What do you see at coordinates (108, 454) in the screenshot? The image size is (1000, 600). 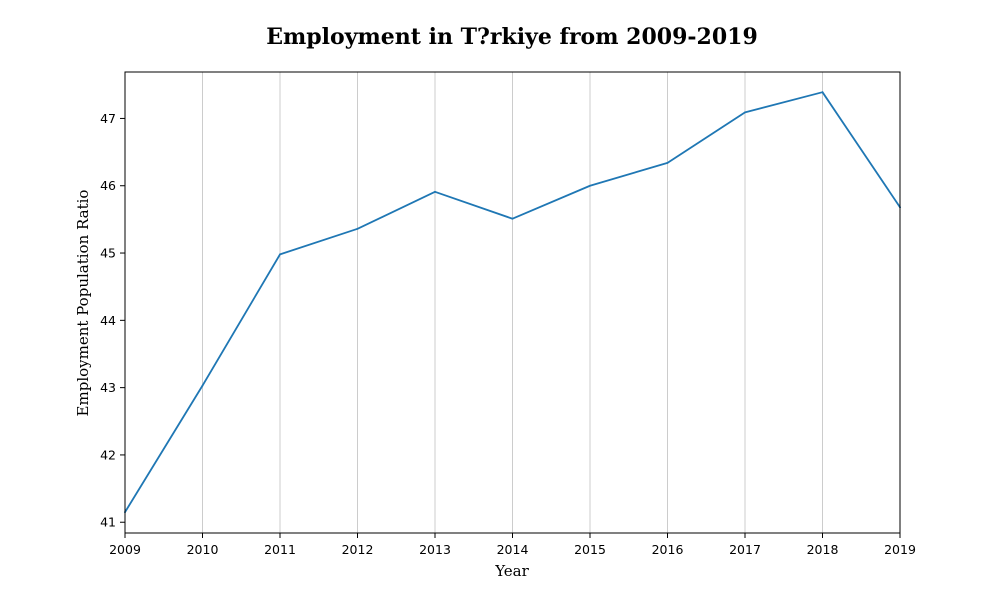 I see `y-tick-label: 42` at bounding box center [108, 454].